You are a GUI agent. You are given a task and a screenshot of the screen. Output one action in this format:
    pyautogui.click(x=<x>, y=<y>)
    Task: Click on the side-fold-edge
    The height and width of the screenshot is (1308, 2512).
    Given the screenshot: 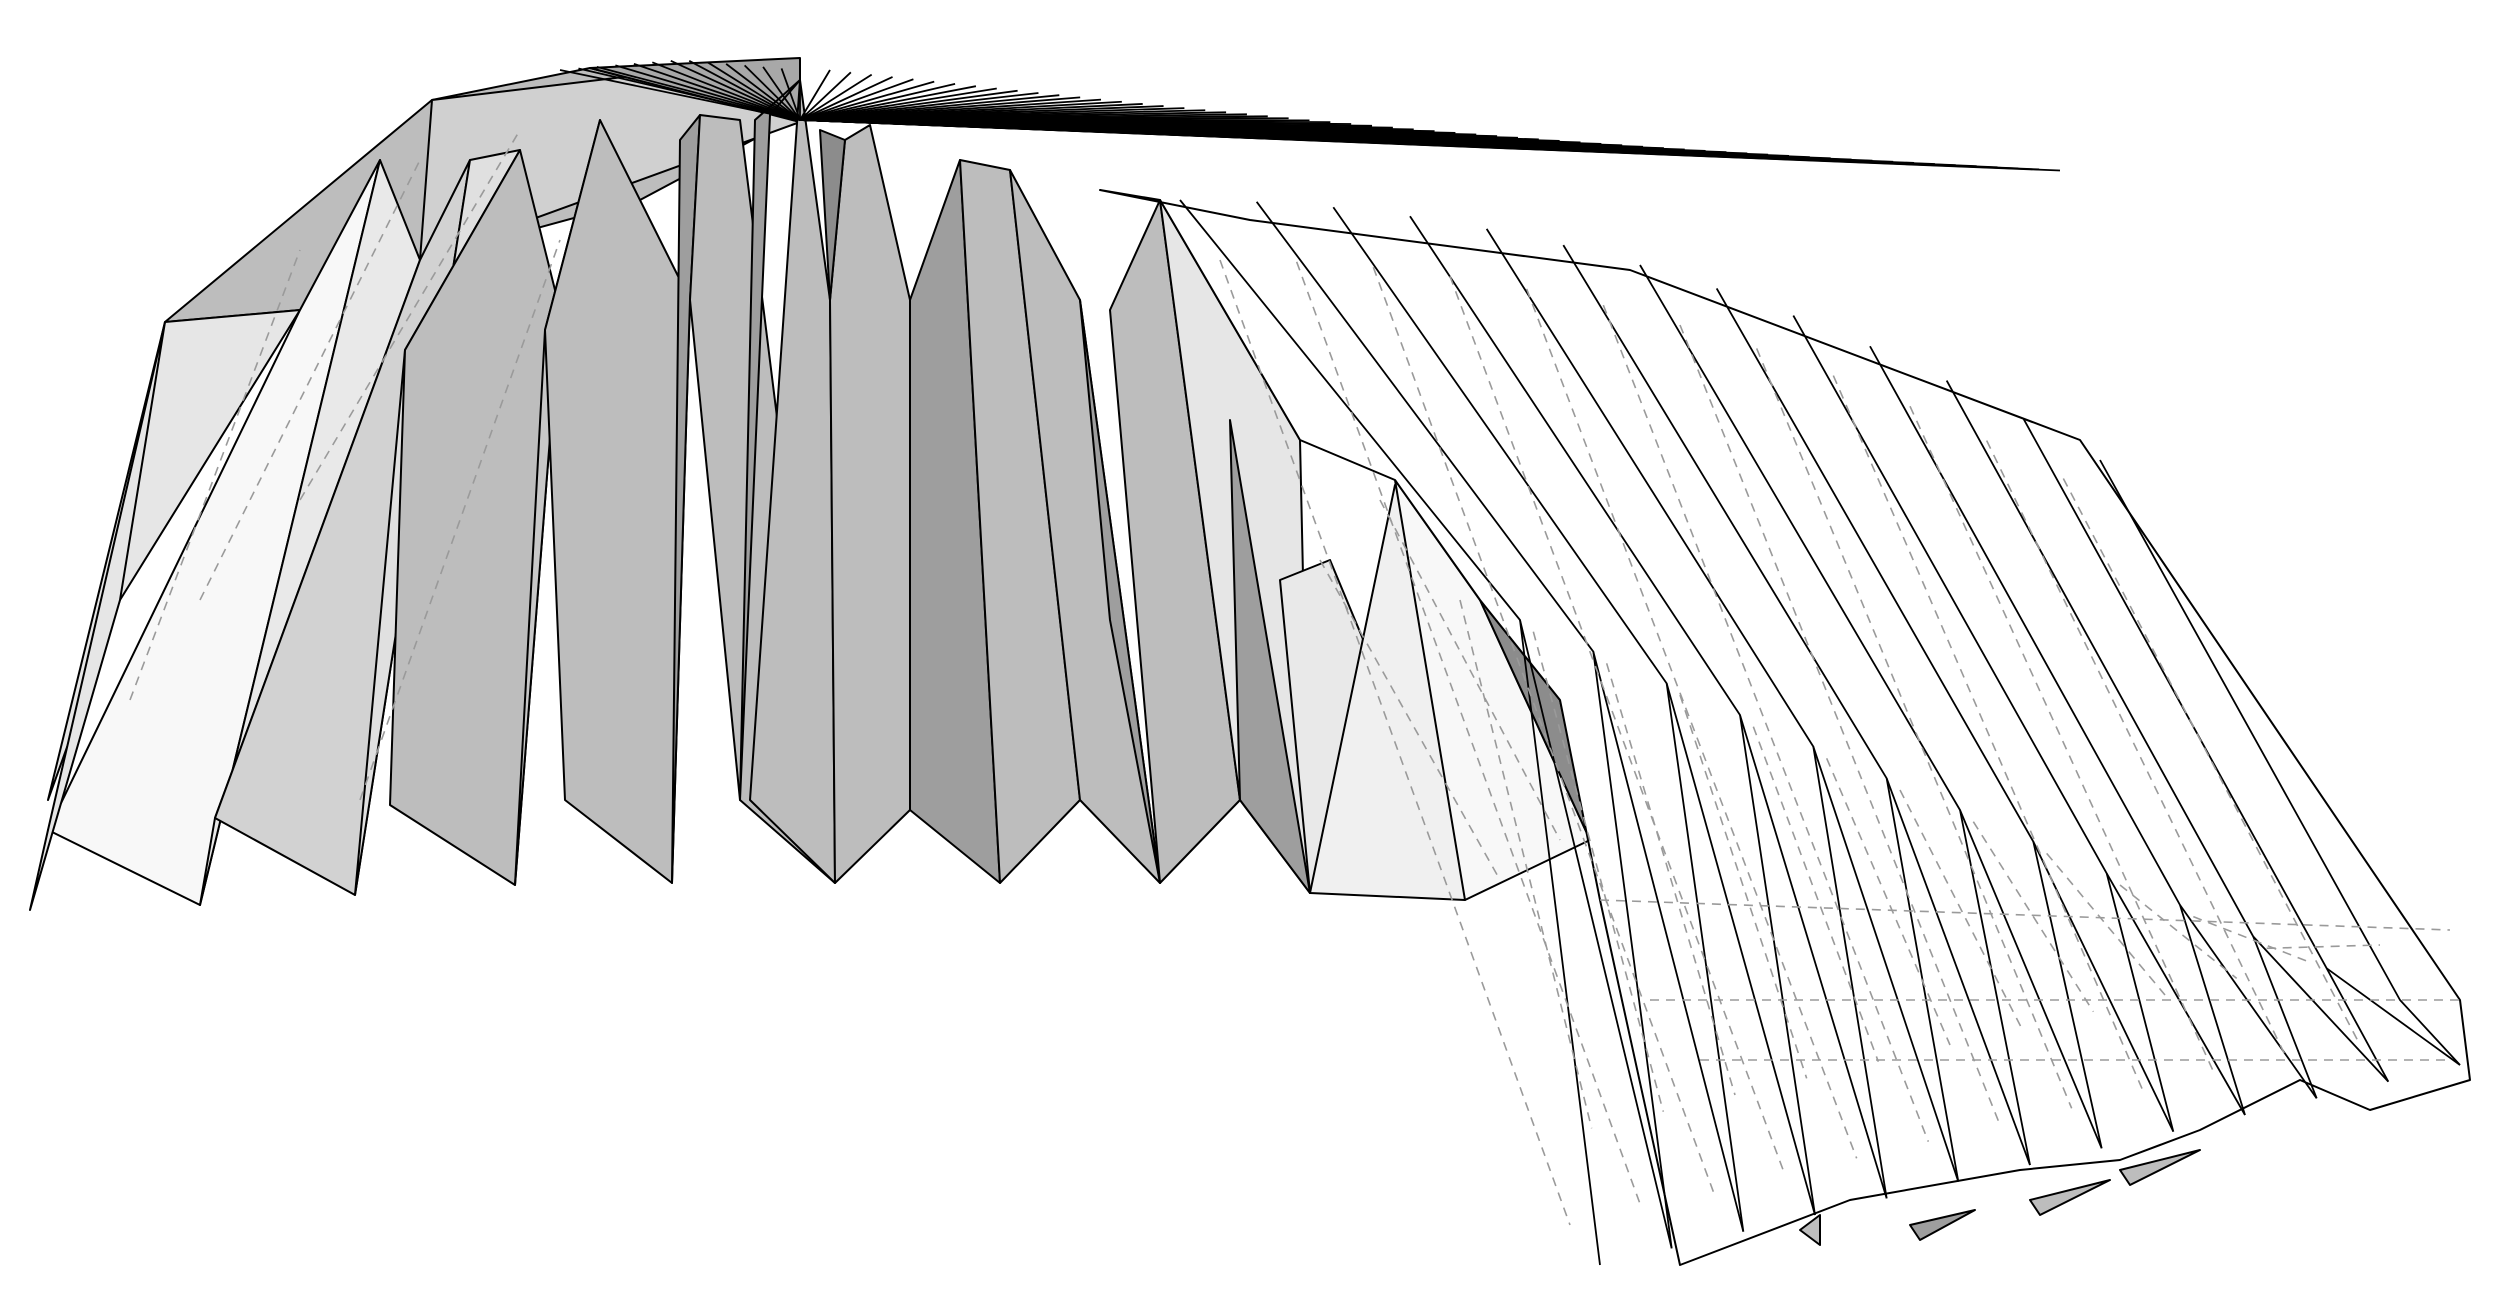 What is the action you would take?
    pyautogui.click(x=2280, y=762)
    